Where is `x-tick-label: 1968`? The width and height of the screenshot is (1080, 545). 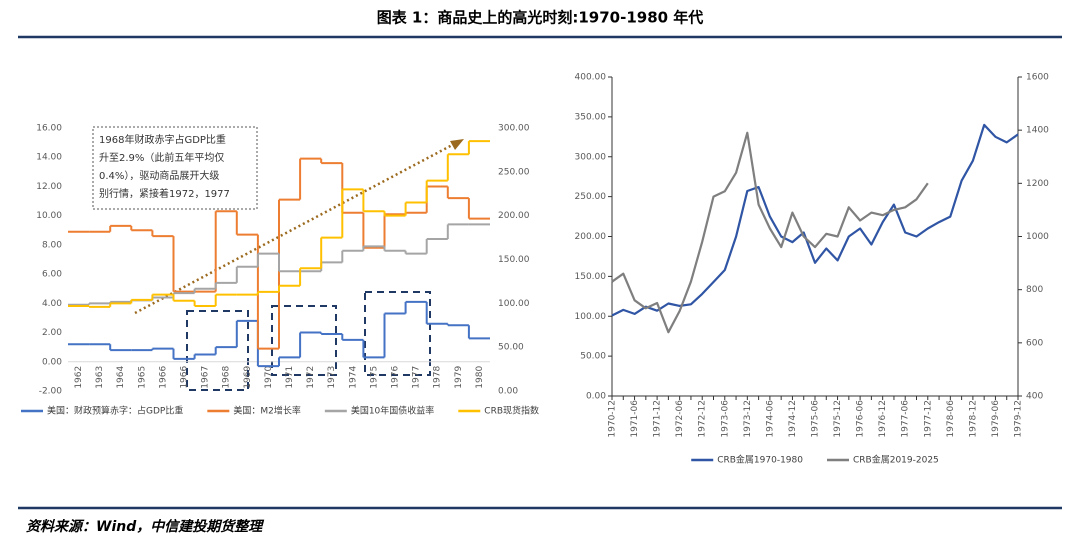
x-tick-label: 1968 is located at coordinates (227, 377).